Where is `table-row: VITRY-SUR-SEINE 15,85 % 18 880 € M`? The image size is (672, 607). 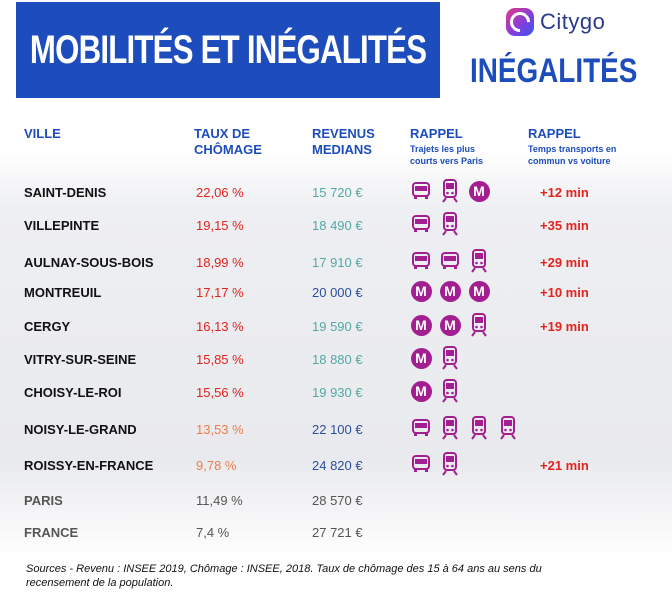 table-row: VITRY-SUR-SEINE 15,85 % 18 880 € M is located at coordinates (336, 360).